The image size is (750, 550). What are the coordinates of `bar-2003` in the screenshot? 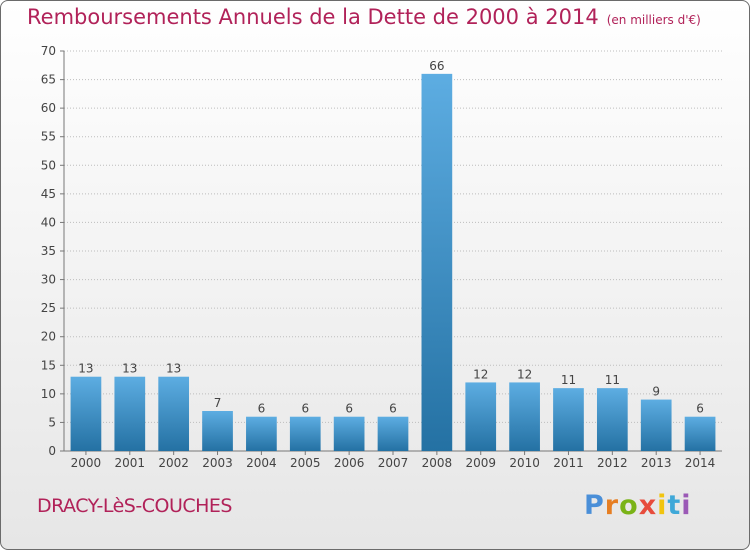 It's located at (217, 431).